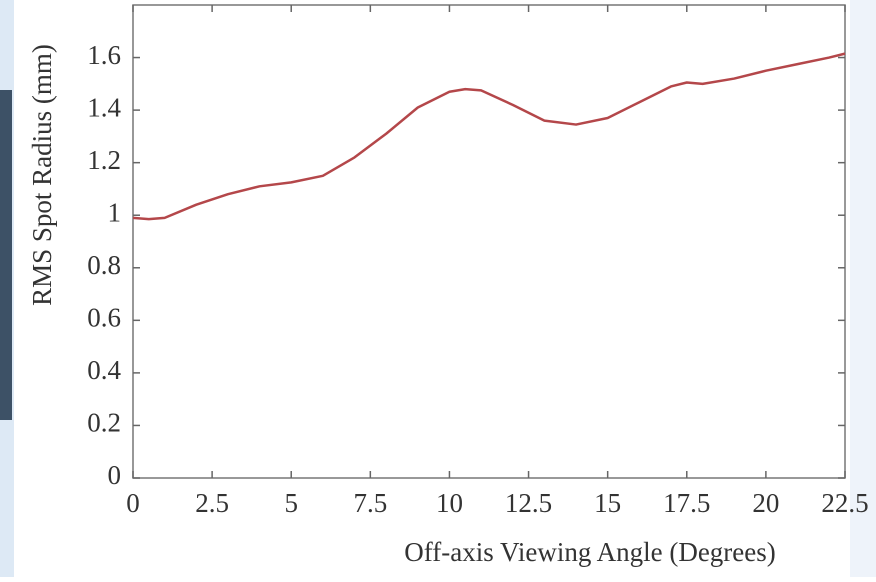 Image resolution: width=876 pixels, height=582 pixels. Describe the element at coordinates (104, 423) in the screenshot. I see `y-tick-label: 0.2` at that location.